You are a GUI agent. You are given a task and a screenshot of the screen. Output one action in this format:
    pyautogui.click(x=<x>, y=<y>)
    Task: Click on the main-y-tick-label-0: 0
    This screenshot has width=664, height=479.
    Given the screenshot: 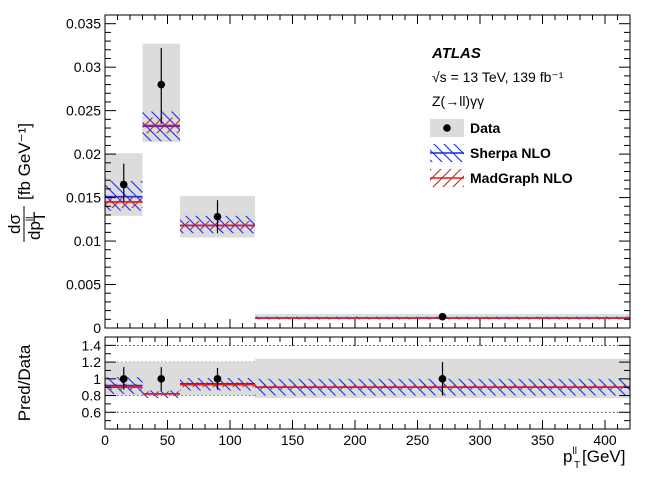 What is the action you would take?
    pyautogui.click(x=97, y=328)
    